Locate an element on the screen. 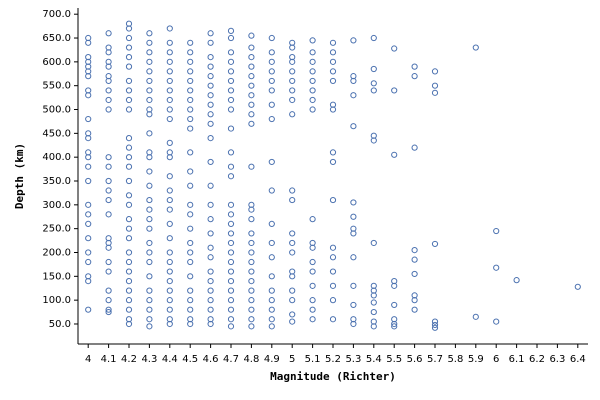 The width and height of the screenshot is (600, 400). y-tick-label: 450.0 is located at coordinates (56, 133).